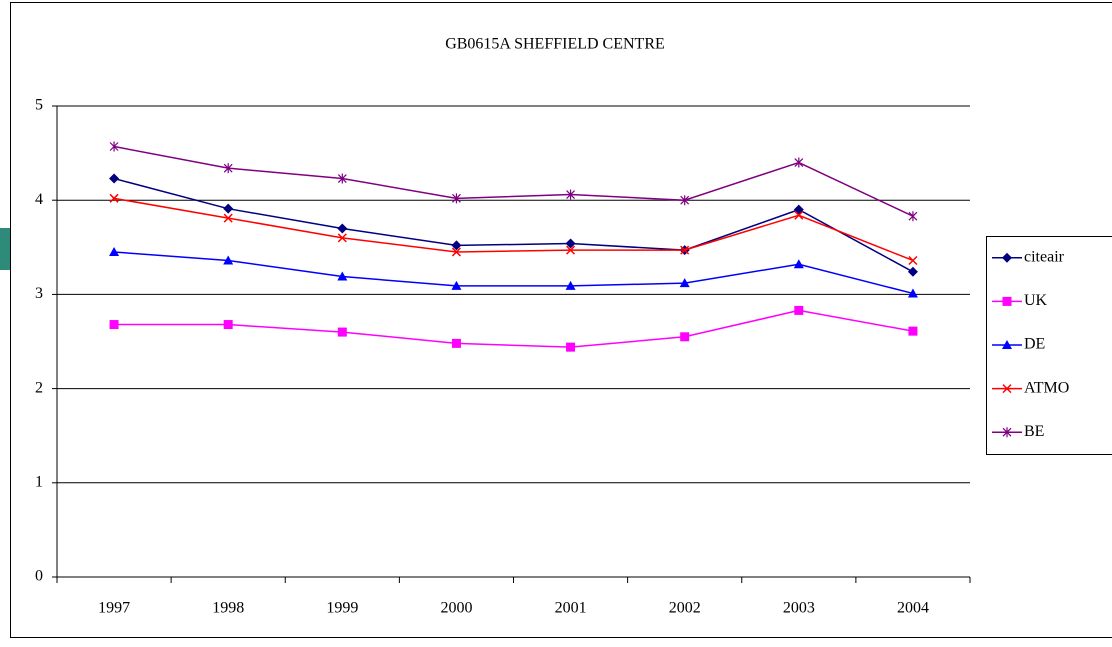 This screenshot has width=1112, height=647. I want to click on x-tick-label: 1999, so click(342, 608).